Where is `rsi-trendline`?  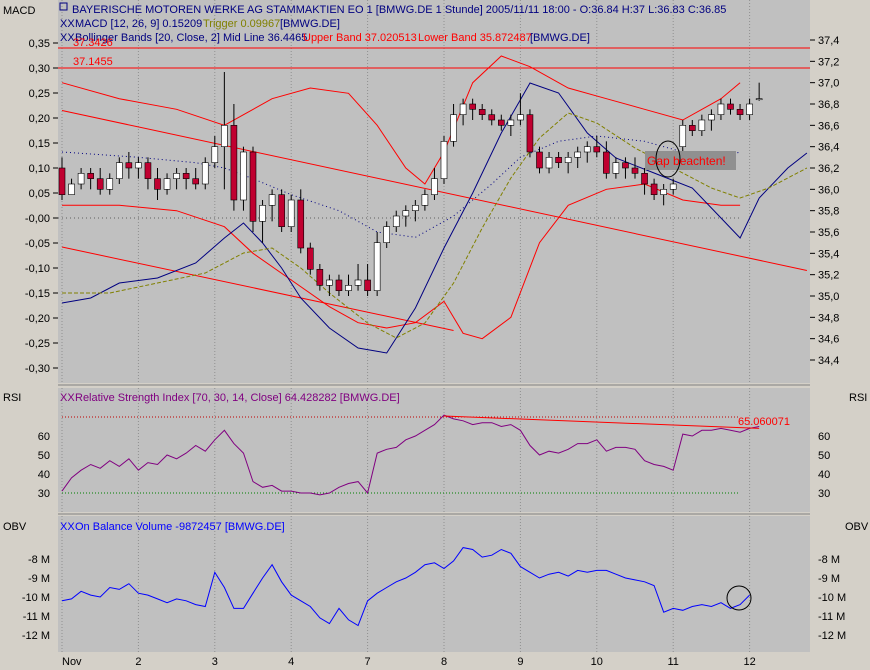
rsi-trendline is located at coordinates (601, 422).